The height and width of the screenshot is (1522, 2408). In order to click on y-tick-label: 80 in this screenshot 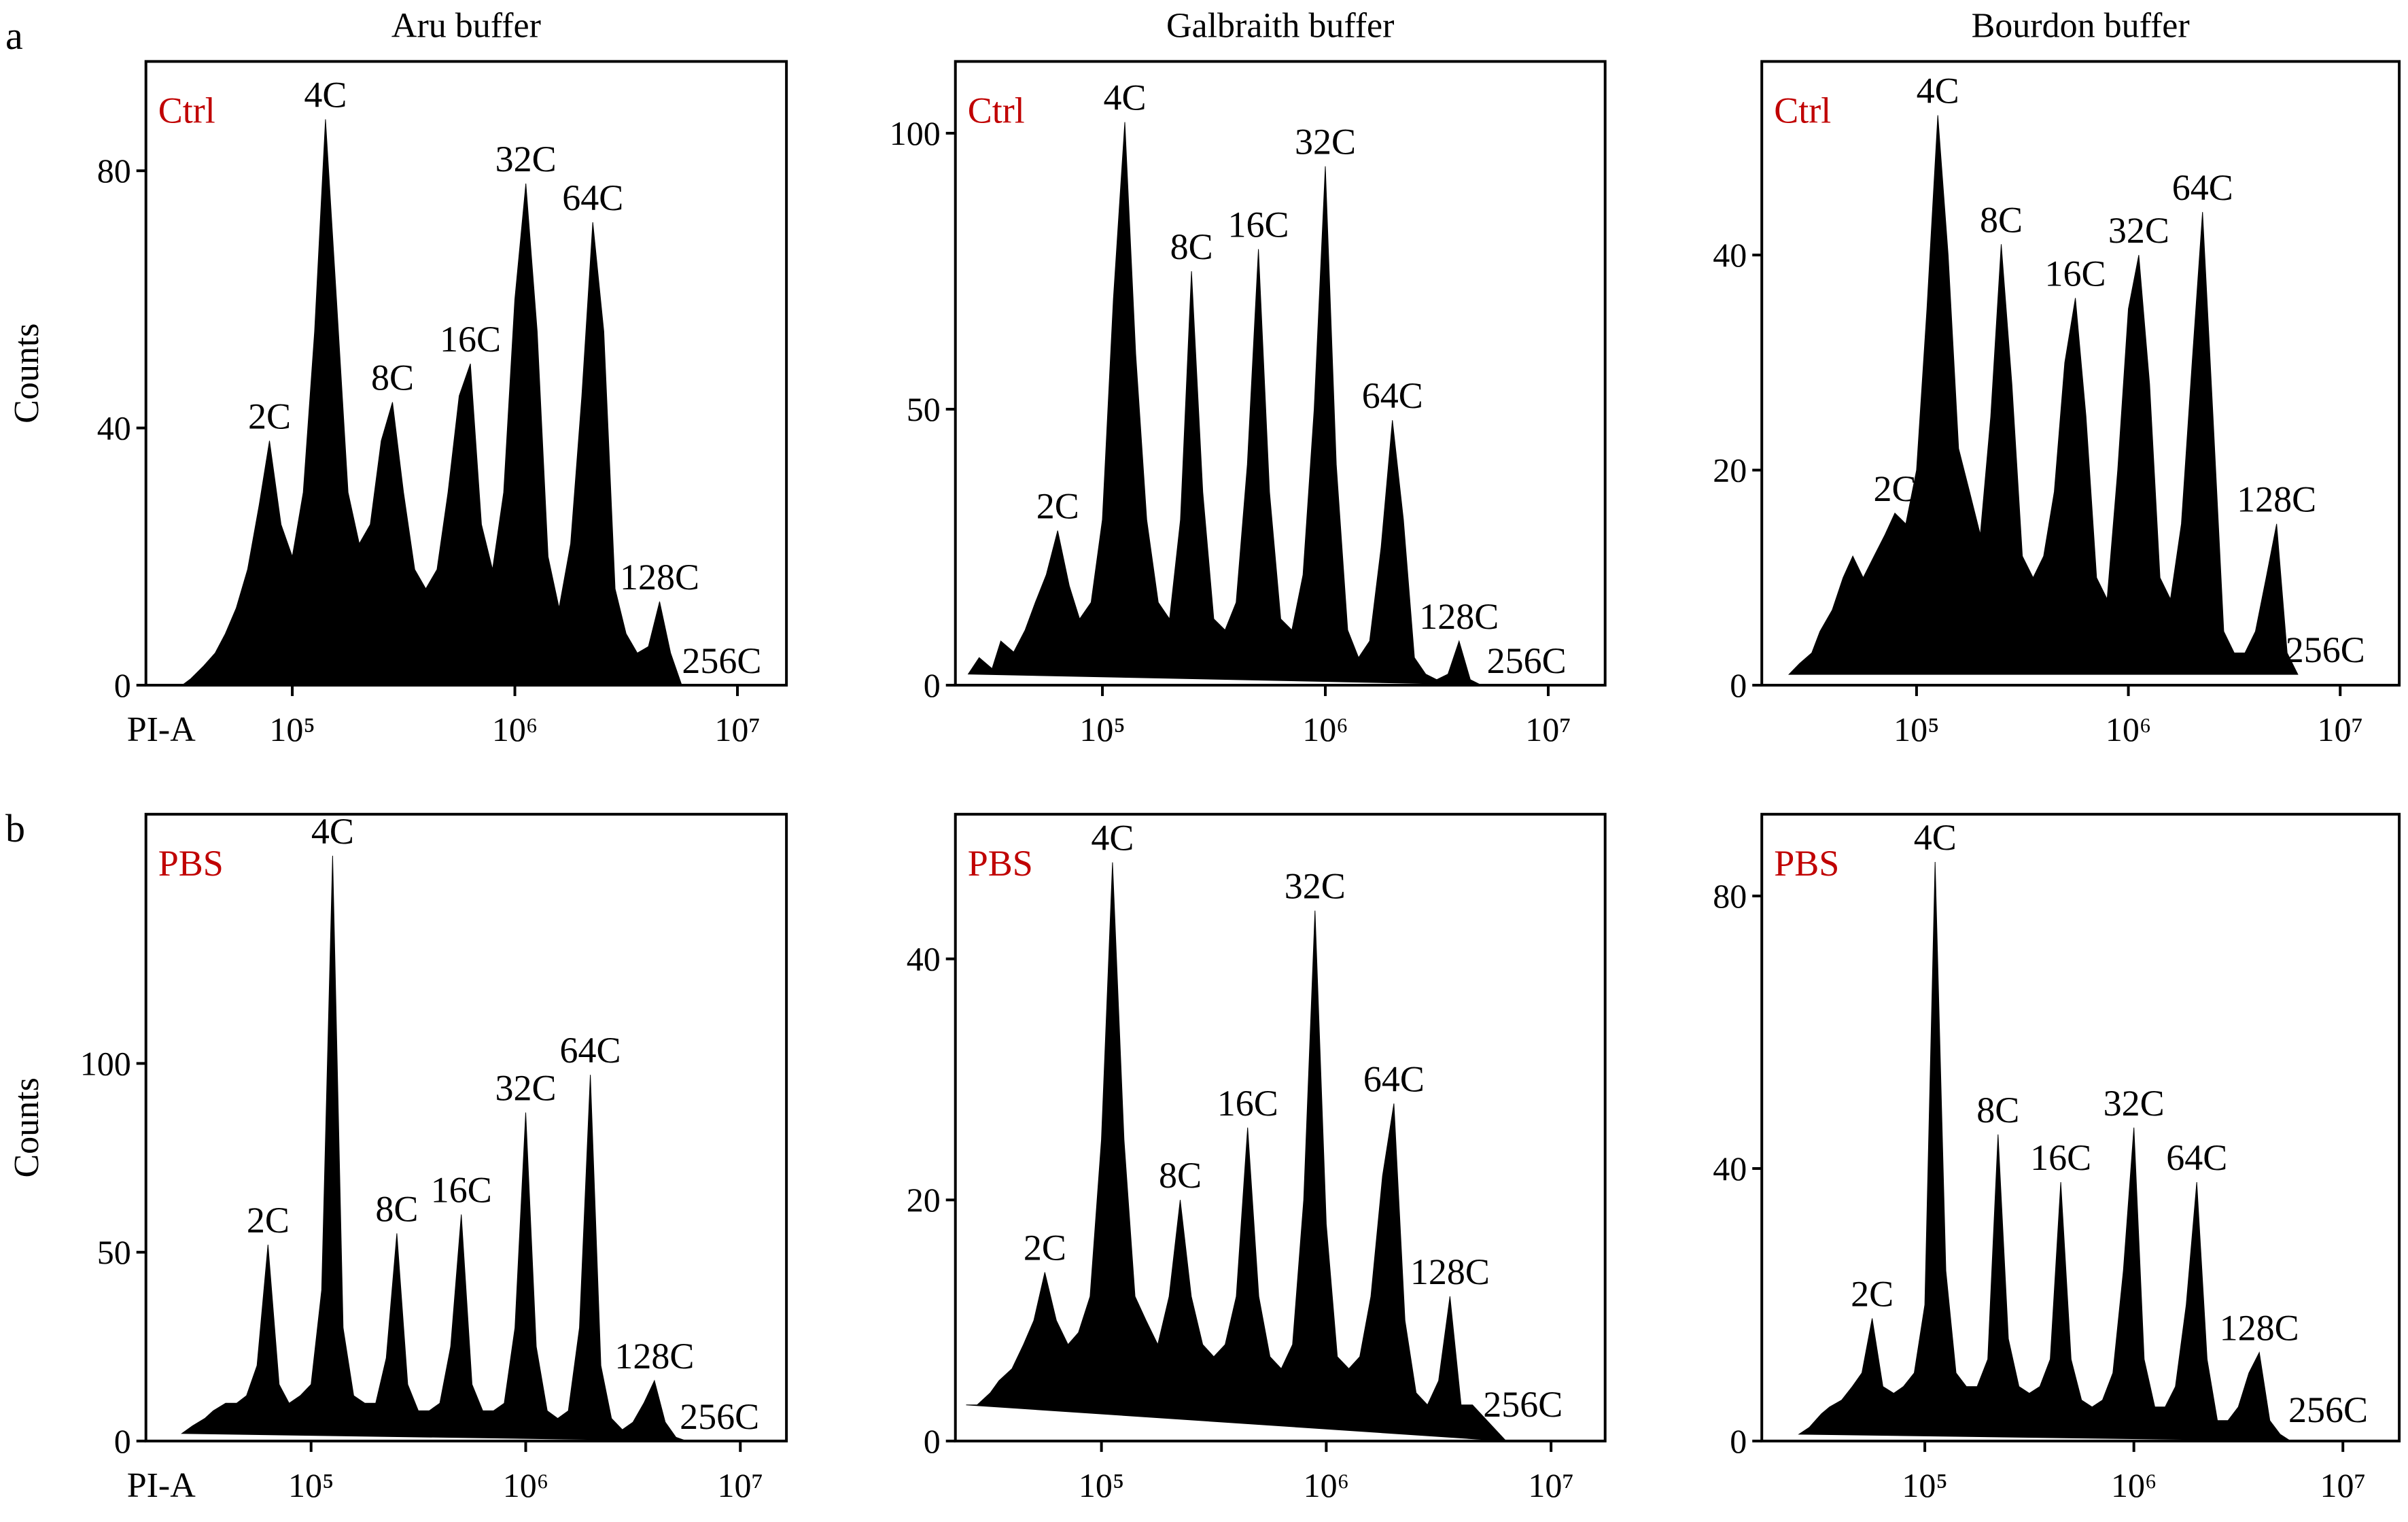, I will do `click(1730, 896)`.